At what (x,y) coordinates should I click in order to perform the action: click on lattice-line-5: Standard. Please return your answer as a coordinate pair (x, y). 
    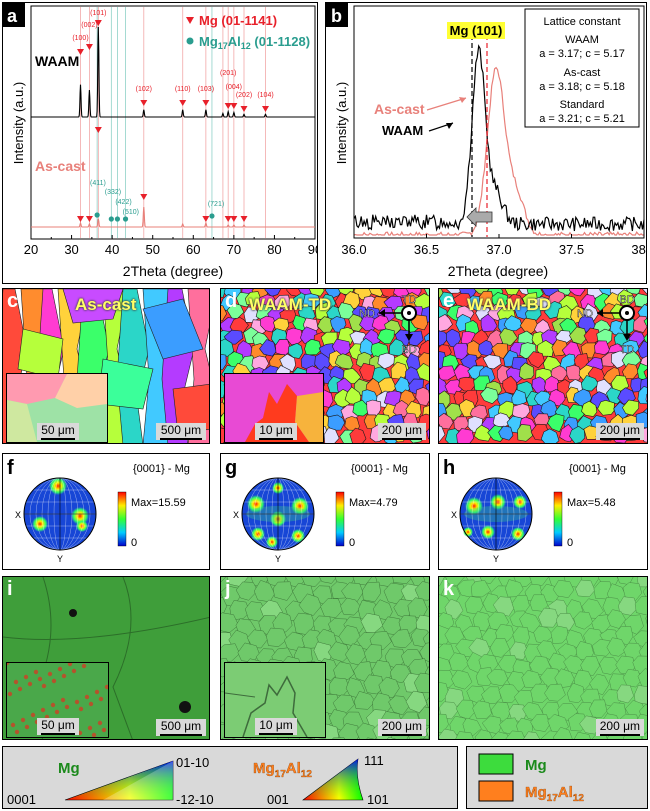
    Looking at the image, I should click on (582, 105).